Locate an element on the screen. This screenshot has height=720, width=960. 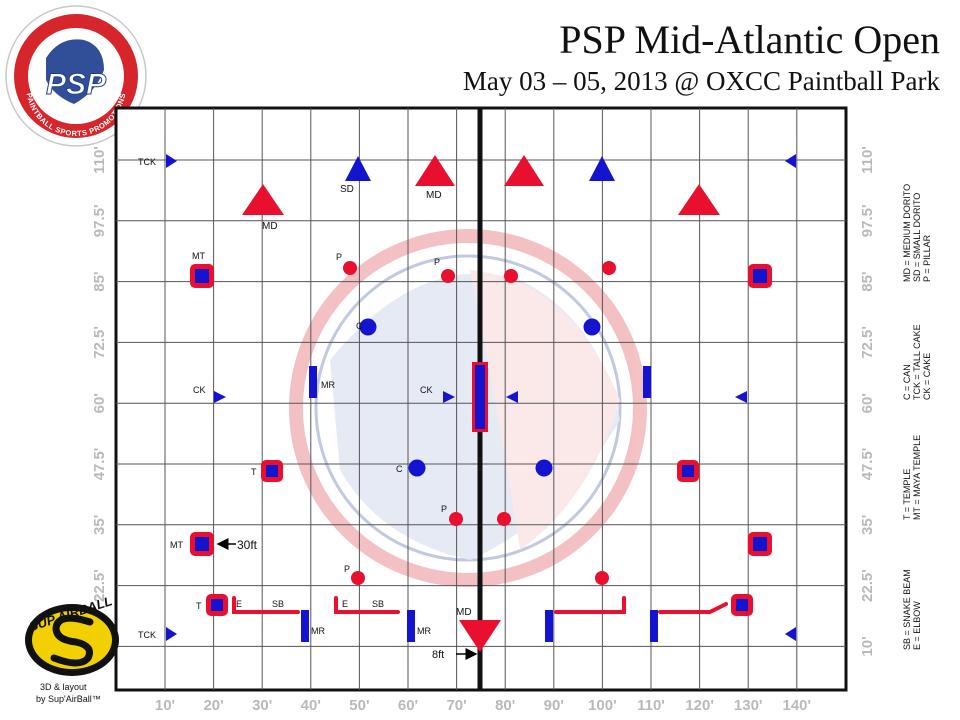
brand-credit-line1: 3D & layout is located at coordinates (63, 687).